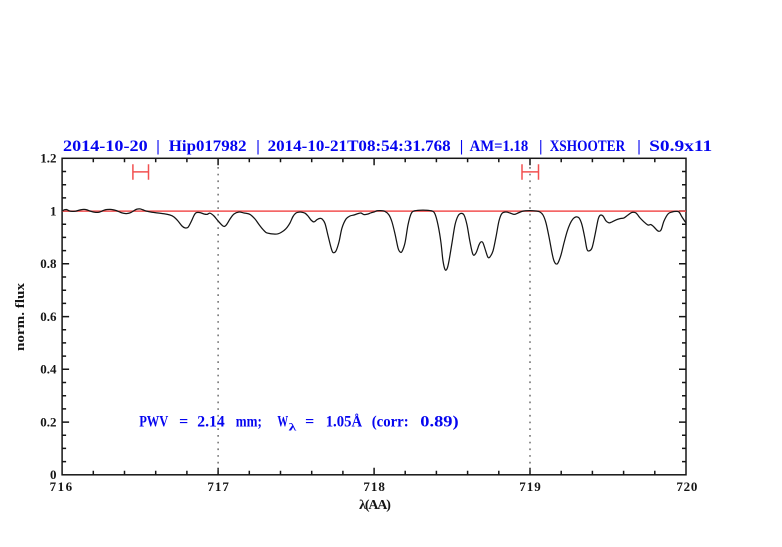 This screenshot has width=782, height=547. I want to click on svg-text: λ, so click(293, 428).